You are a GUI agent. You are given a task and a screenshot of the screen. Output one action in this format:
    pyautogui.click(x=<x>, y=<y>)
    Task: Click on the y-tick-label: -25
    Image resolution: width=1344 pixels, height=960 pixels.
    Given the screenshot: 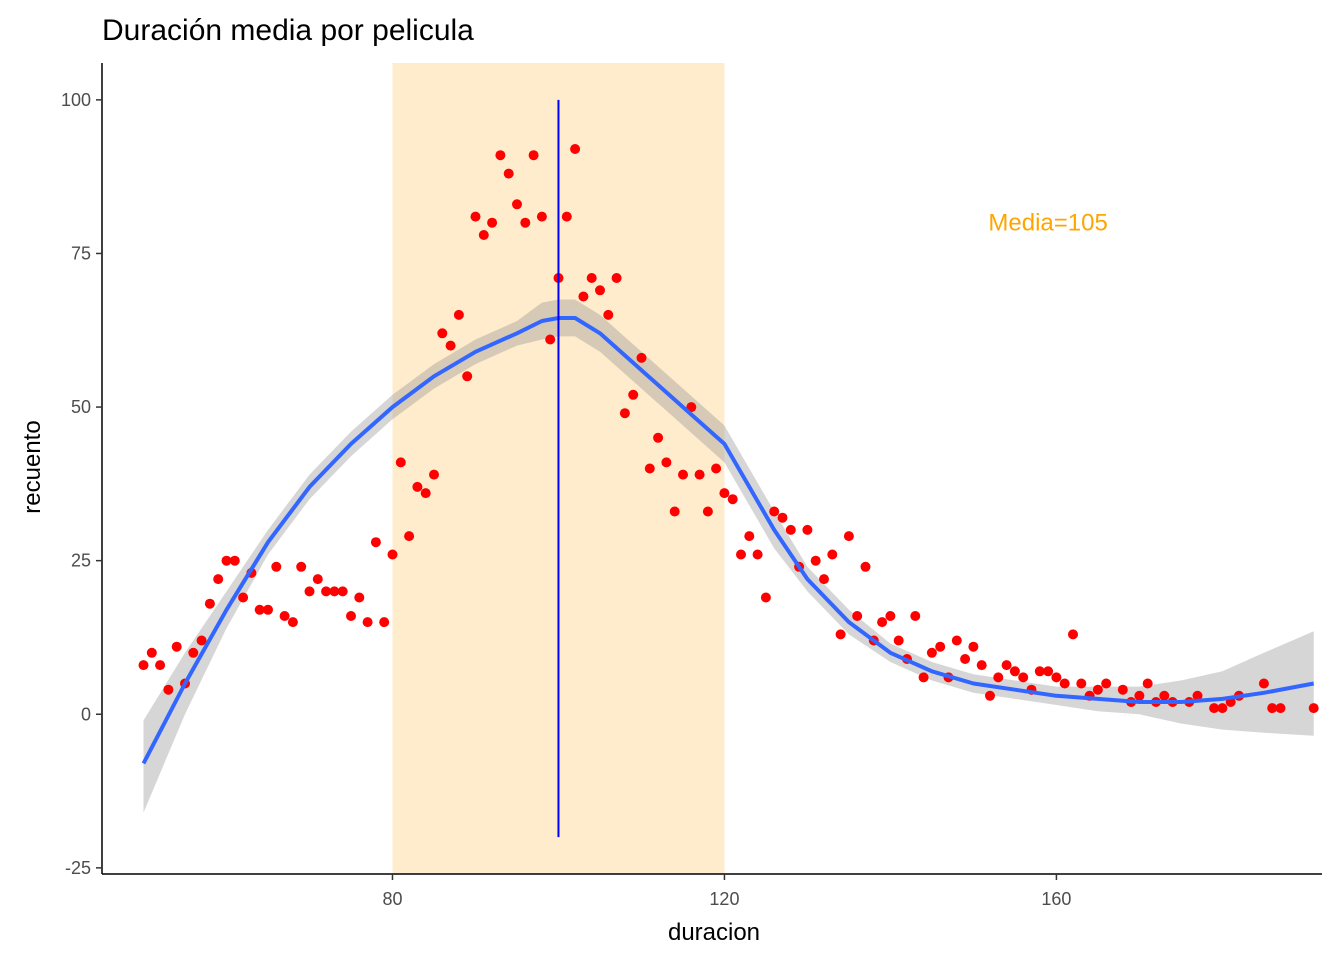 What is the action you would take?
    pyautogui.click(x=78, y=868)
    